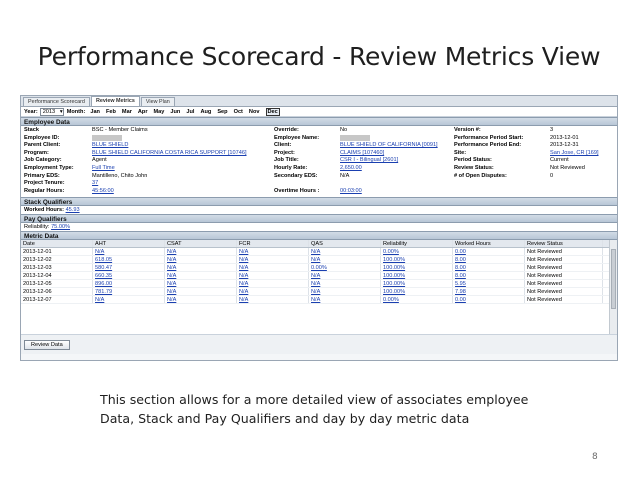  Describe the element at coordinates (564, 243) in the screenshot. I see `column-header: Review Status` at that location.